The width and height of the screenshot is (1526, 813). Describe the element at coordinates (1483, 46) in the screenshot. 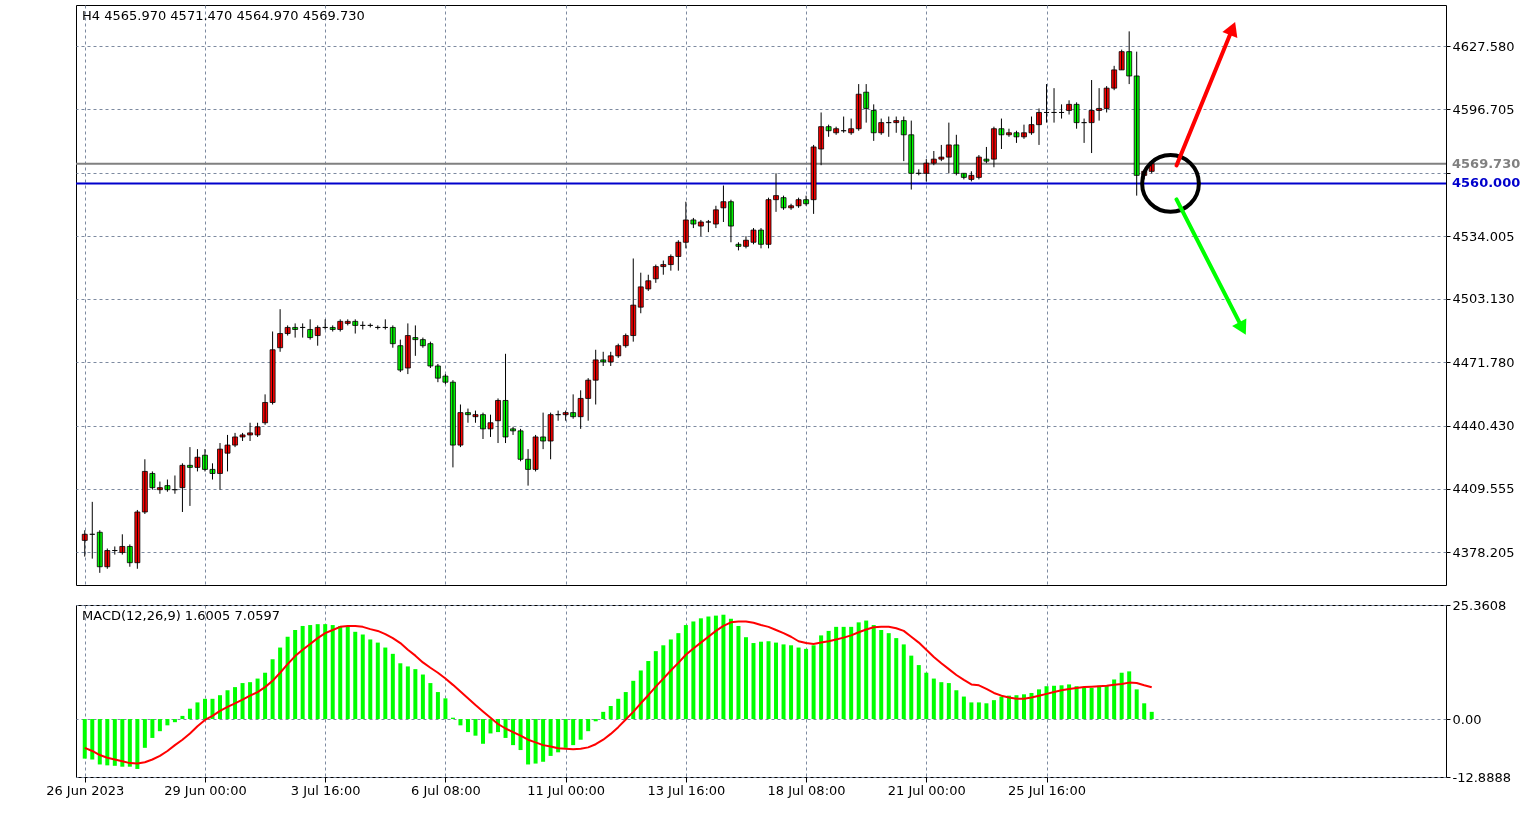

I see `y-tick-label: 4627.580` at that location.